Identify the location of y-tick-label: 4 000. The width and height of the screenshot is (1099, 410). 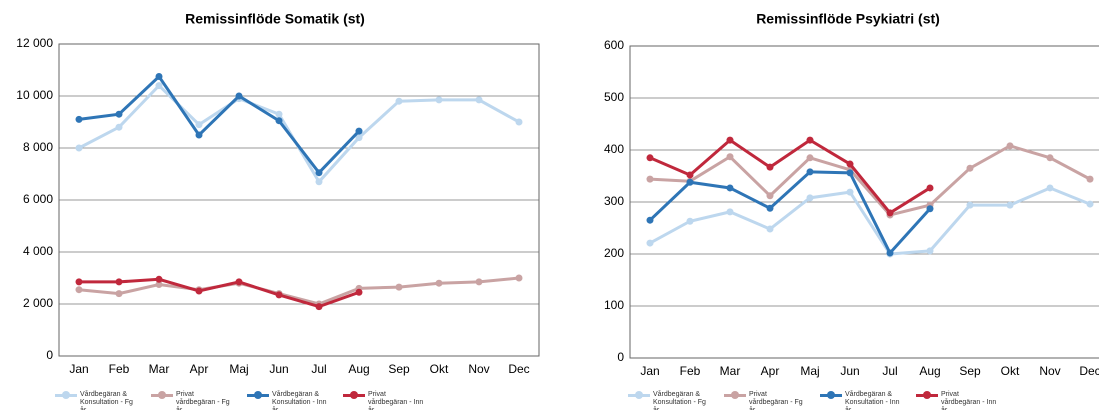
(38, 251).